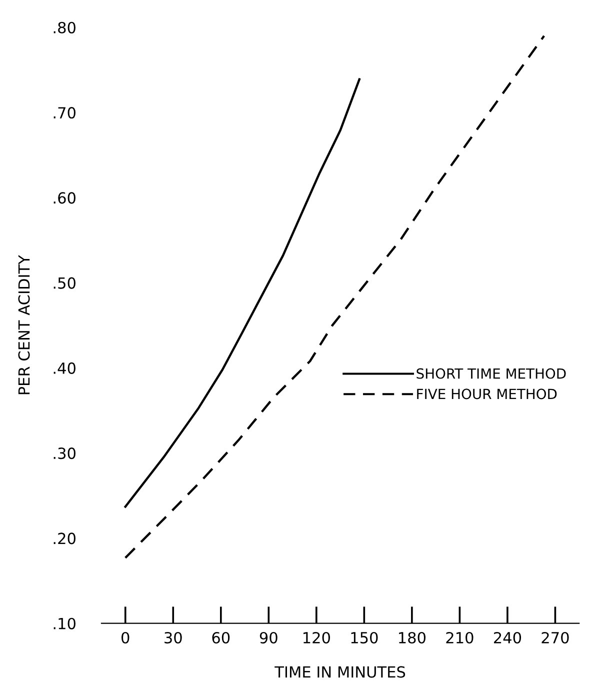  Describe the element at coordinates (65, 283) in the screenshot. I see `y-tick-label: .50` at that location.